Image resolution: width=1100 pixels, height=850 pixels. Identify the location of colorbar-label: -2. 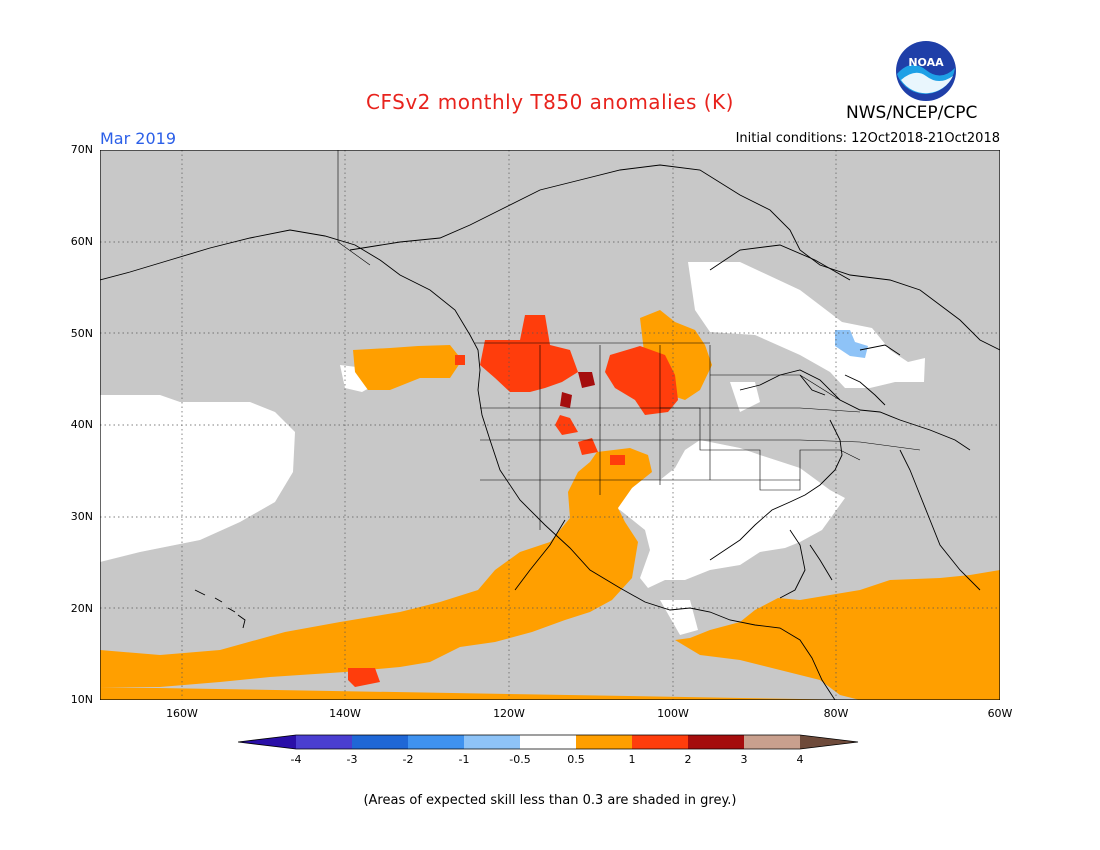
(408, 759).